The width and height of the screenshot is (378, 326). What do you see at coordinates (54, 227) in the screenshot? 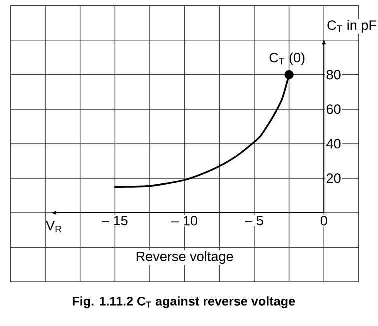
I see `annotation: V$_{R}$` at bounding box center [54, 227].